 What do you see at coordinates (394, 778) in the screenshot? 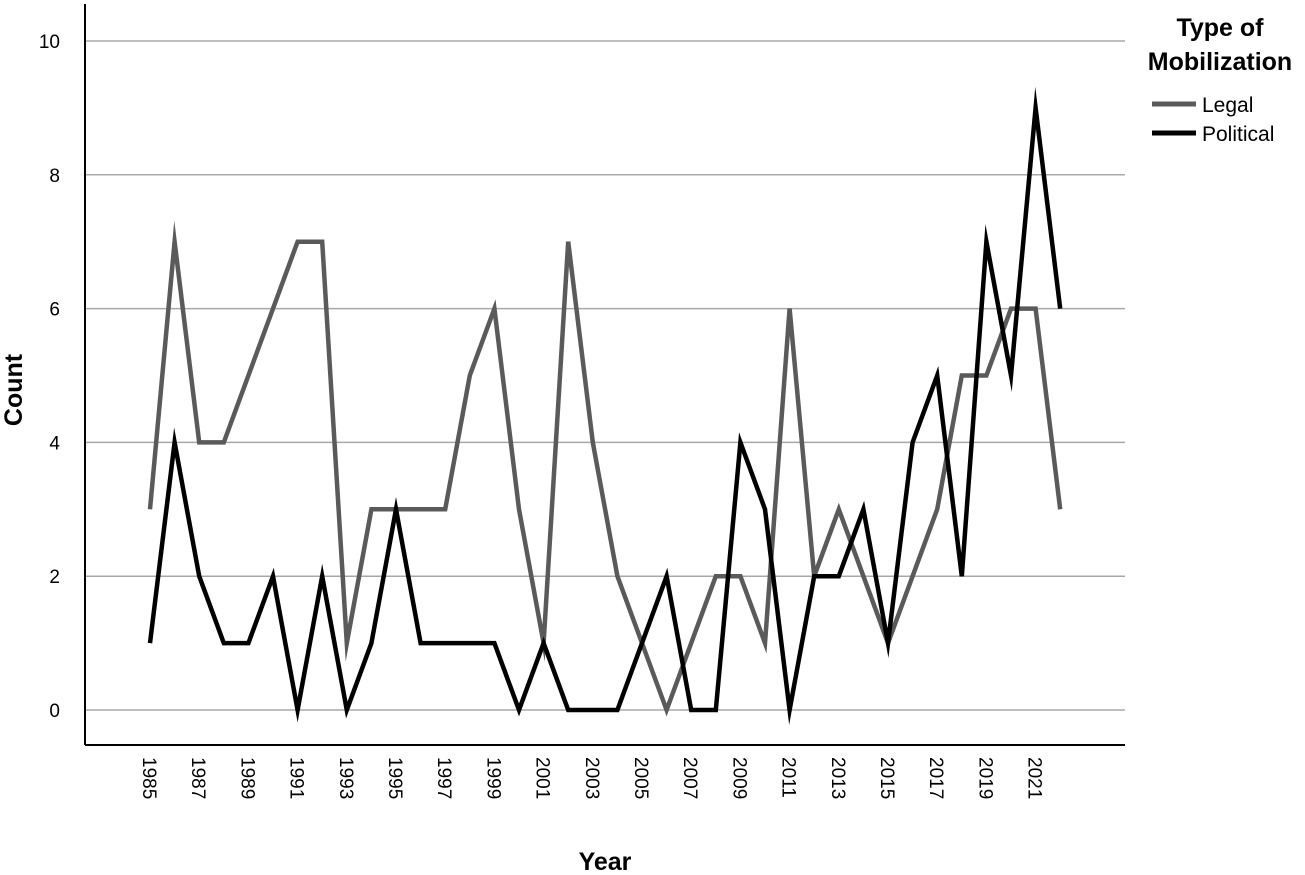
I see `x-tick-label-1995: 1995` at bounding box center [394, 778].